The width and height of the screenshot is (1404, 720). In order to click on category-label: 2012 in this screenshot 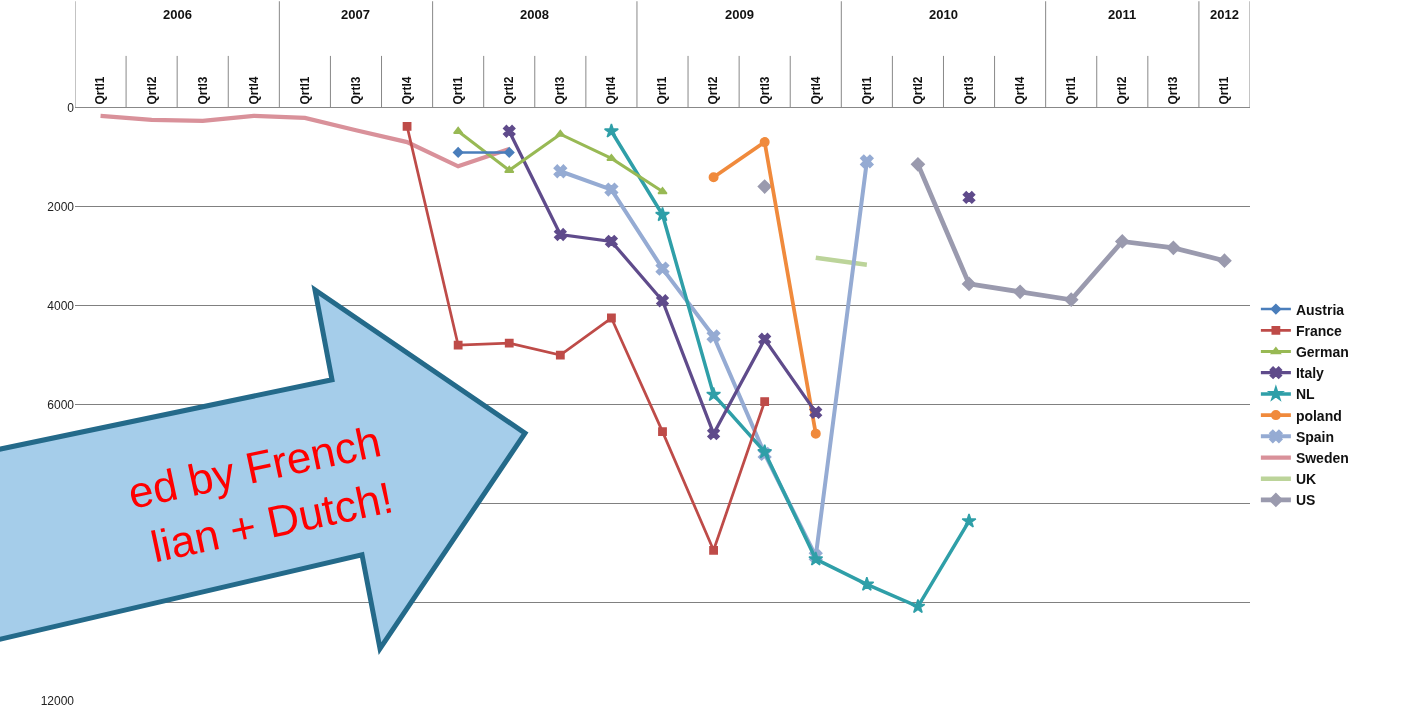, I will do `click(1224, 14)`.